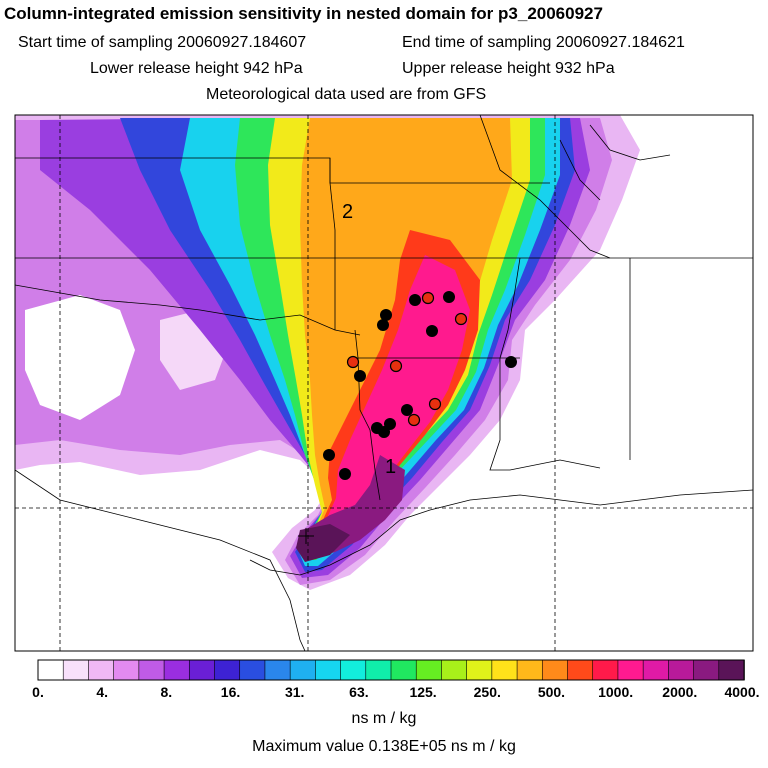 This screenshot has width=768, height=768. Describe the element at coordinates (196, 68) in the screenshot. I see `lower-release-label: Lower release height 942 hPa` at that location.